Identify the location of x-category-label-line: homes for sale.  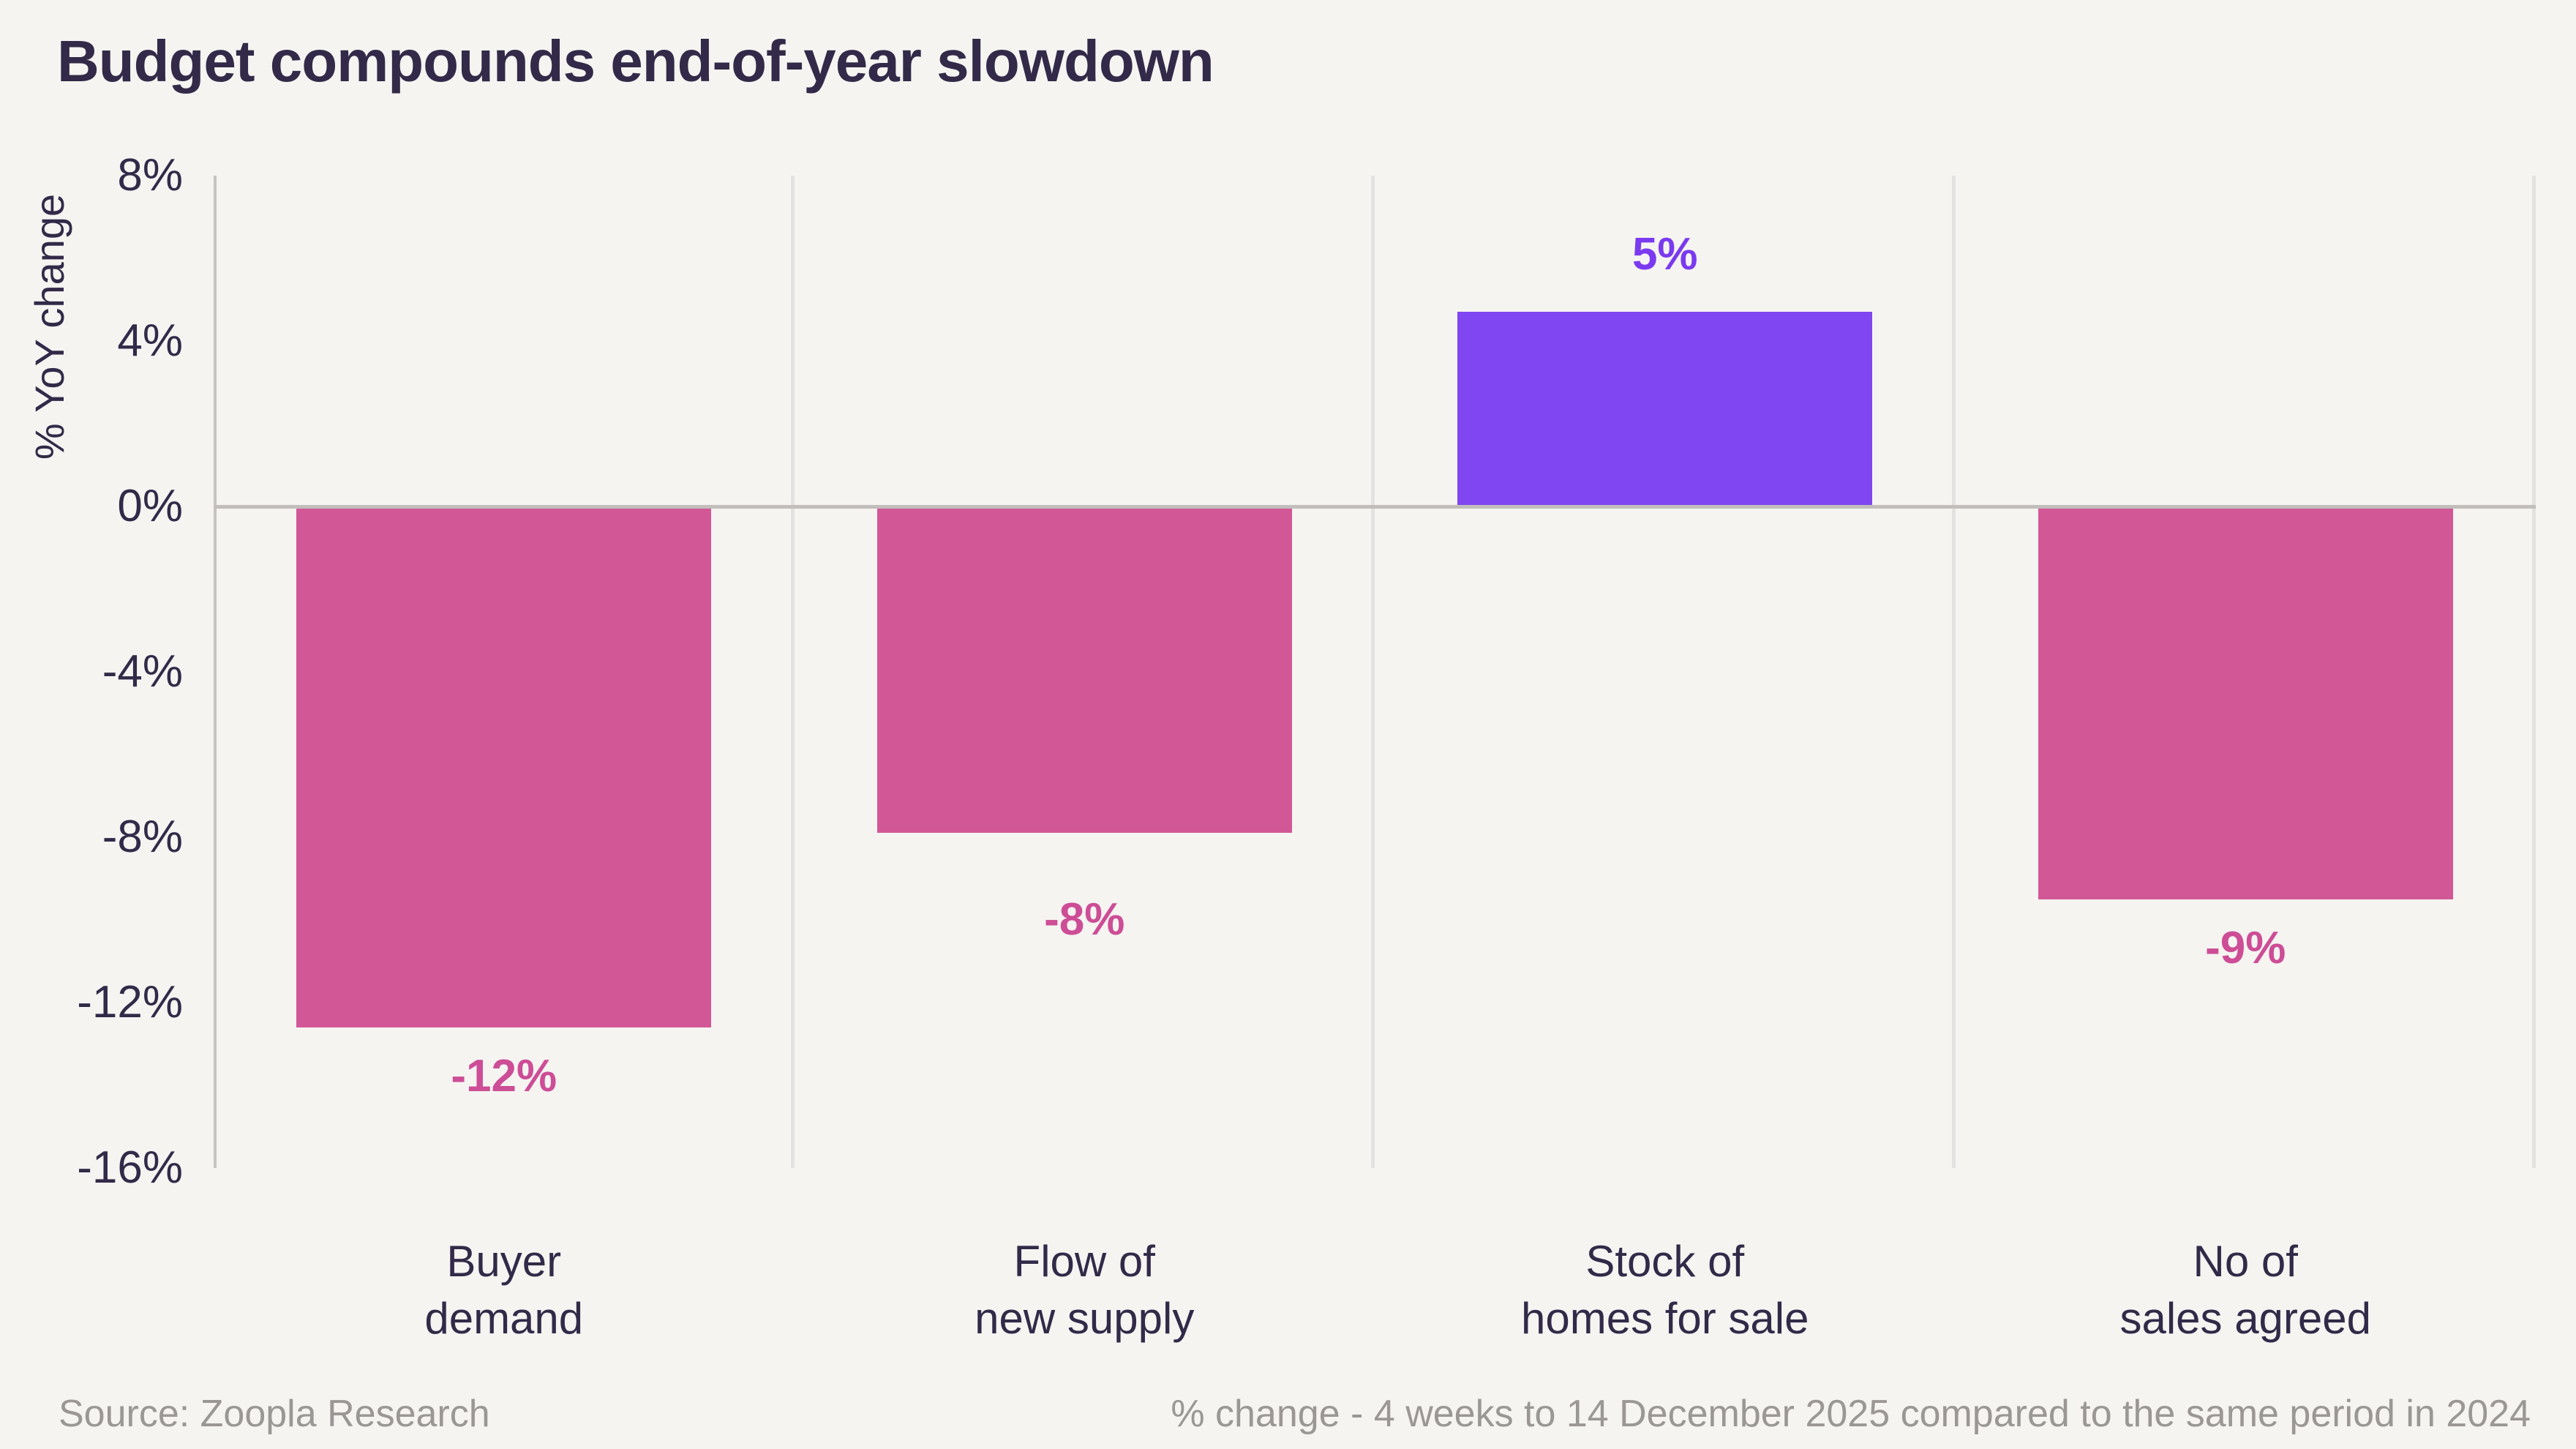
(1664, 1318).